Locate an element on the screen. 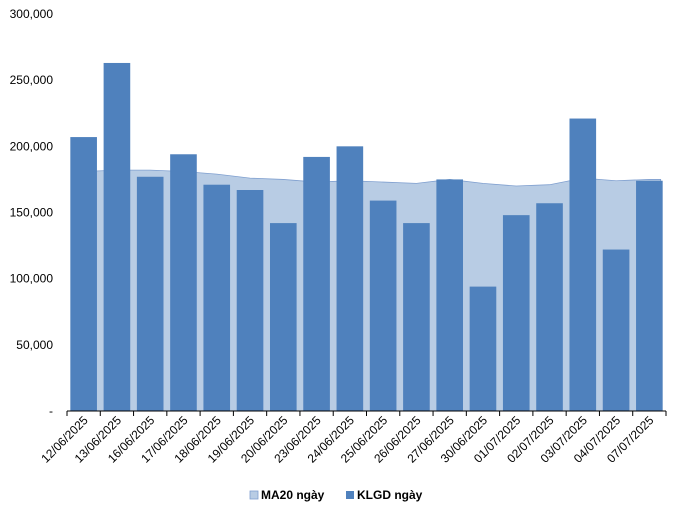 This screenshot has width=673, height=505. axis-layer is located at coordinates (366, 413).